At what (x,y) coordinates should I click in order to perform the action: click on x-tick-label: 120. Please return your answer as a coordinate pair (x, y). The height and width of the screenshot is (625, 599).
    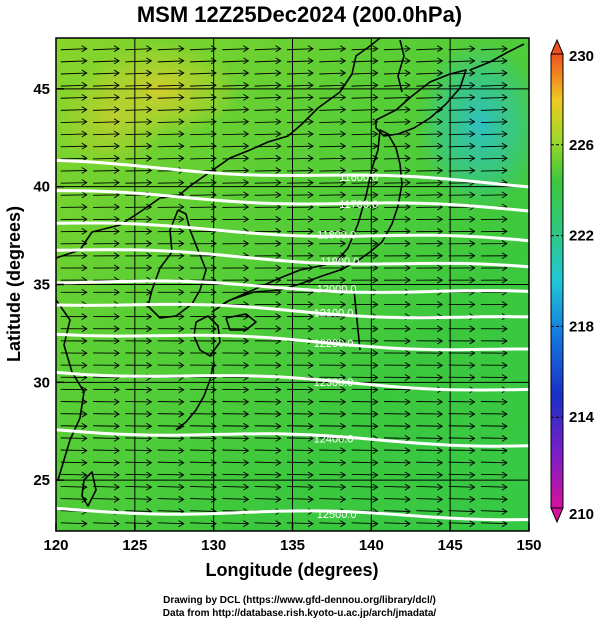
    Looking at the image, I should click on (55, 545).